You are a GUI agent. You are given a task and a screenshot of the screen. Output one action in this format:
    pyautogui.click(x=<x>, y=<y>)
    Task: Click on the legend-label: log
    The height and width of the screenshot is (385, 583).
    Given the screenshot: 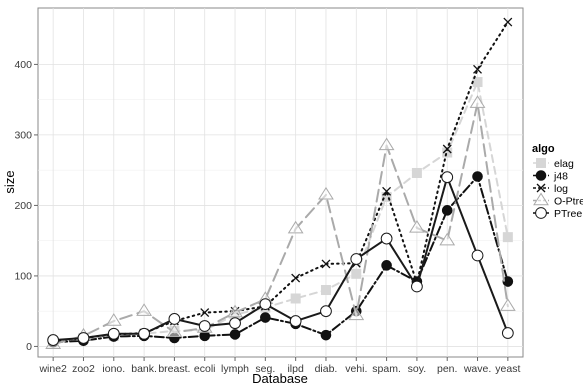 What is the action you would take?
    pyautogui.click(x=561, y=189)
    